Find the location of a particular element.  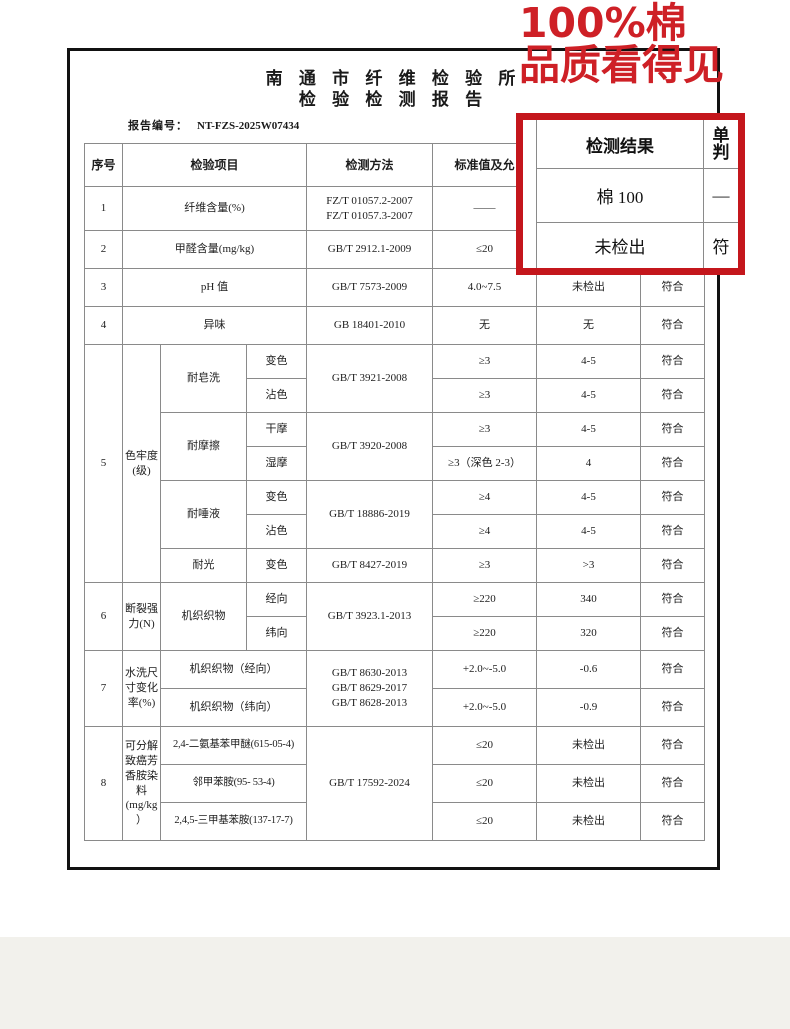

group6-no: 6 is located at coordinates (103, 616).